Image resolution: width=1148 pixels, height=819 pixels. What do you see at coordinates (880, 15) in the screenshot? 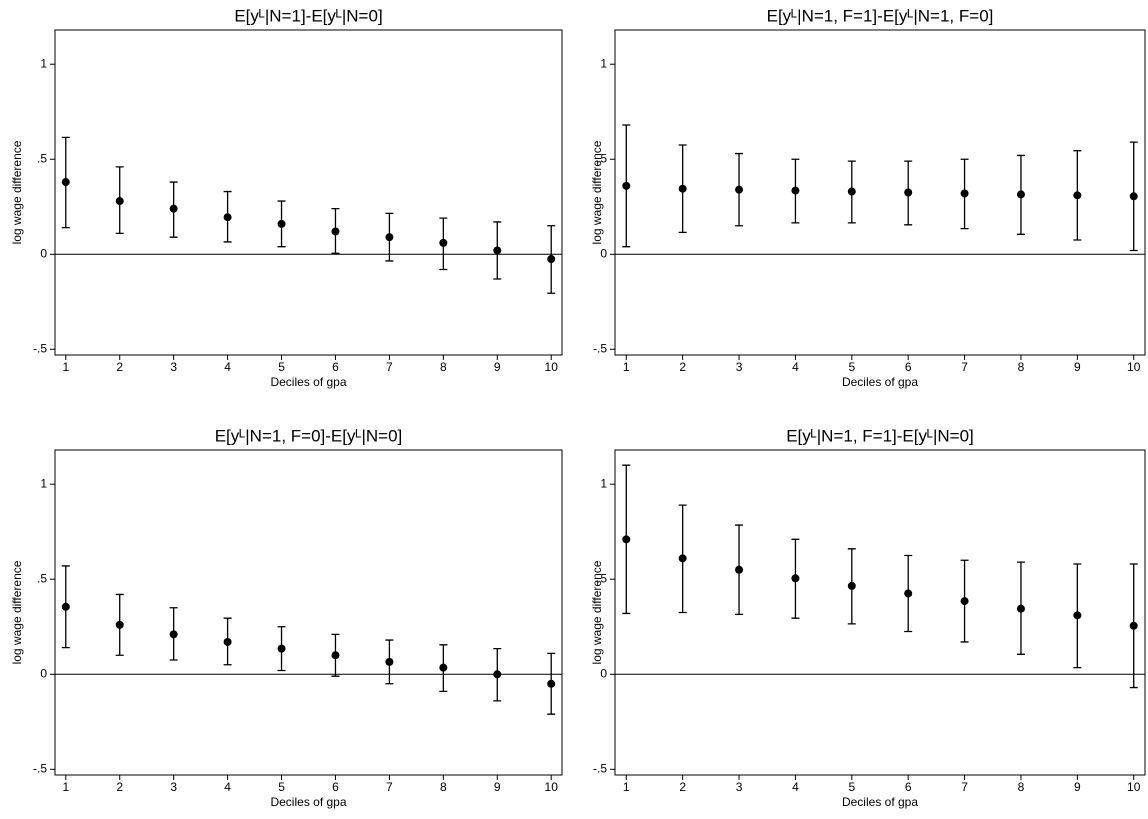
I see `panel-title: E[yᴸ|N=1, F=1]-E[yᴸ|N=1, F=0]` at bounding box center [880, 15].